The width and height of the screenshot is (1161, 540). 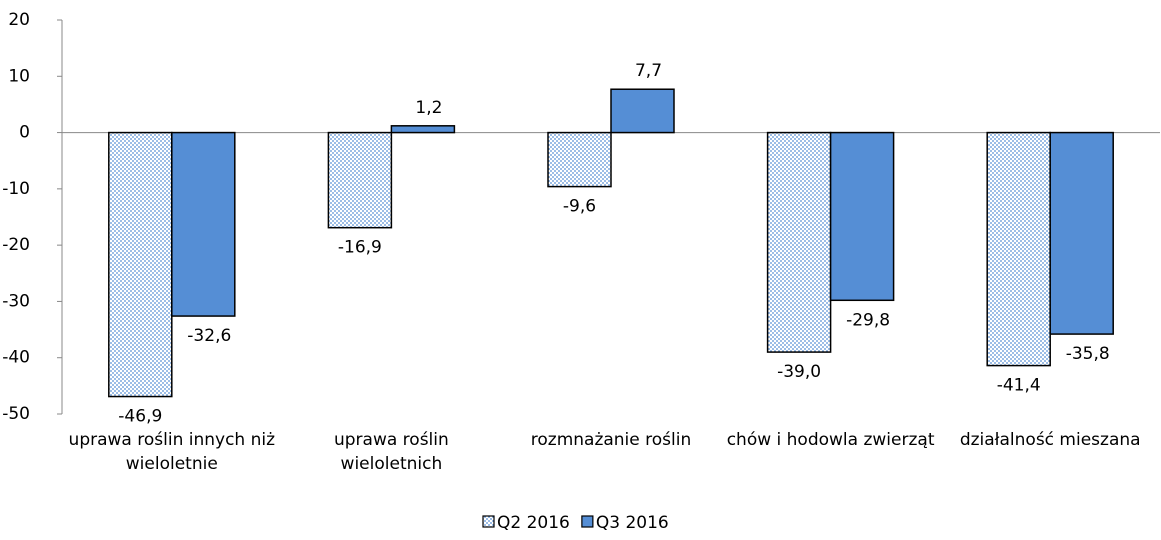 What do you see at coordinates (16, 414) in the screenshot?
I see `y-tick-label: -50` at bounding box center [16, 414].